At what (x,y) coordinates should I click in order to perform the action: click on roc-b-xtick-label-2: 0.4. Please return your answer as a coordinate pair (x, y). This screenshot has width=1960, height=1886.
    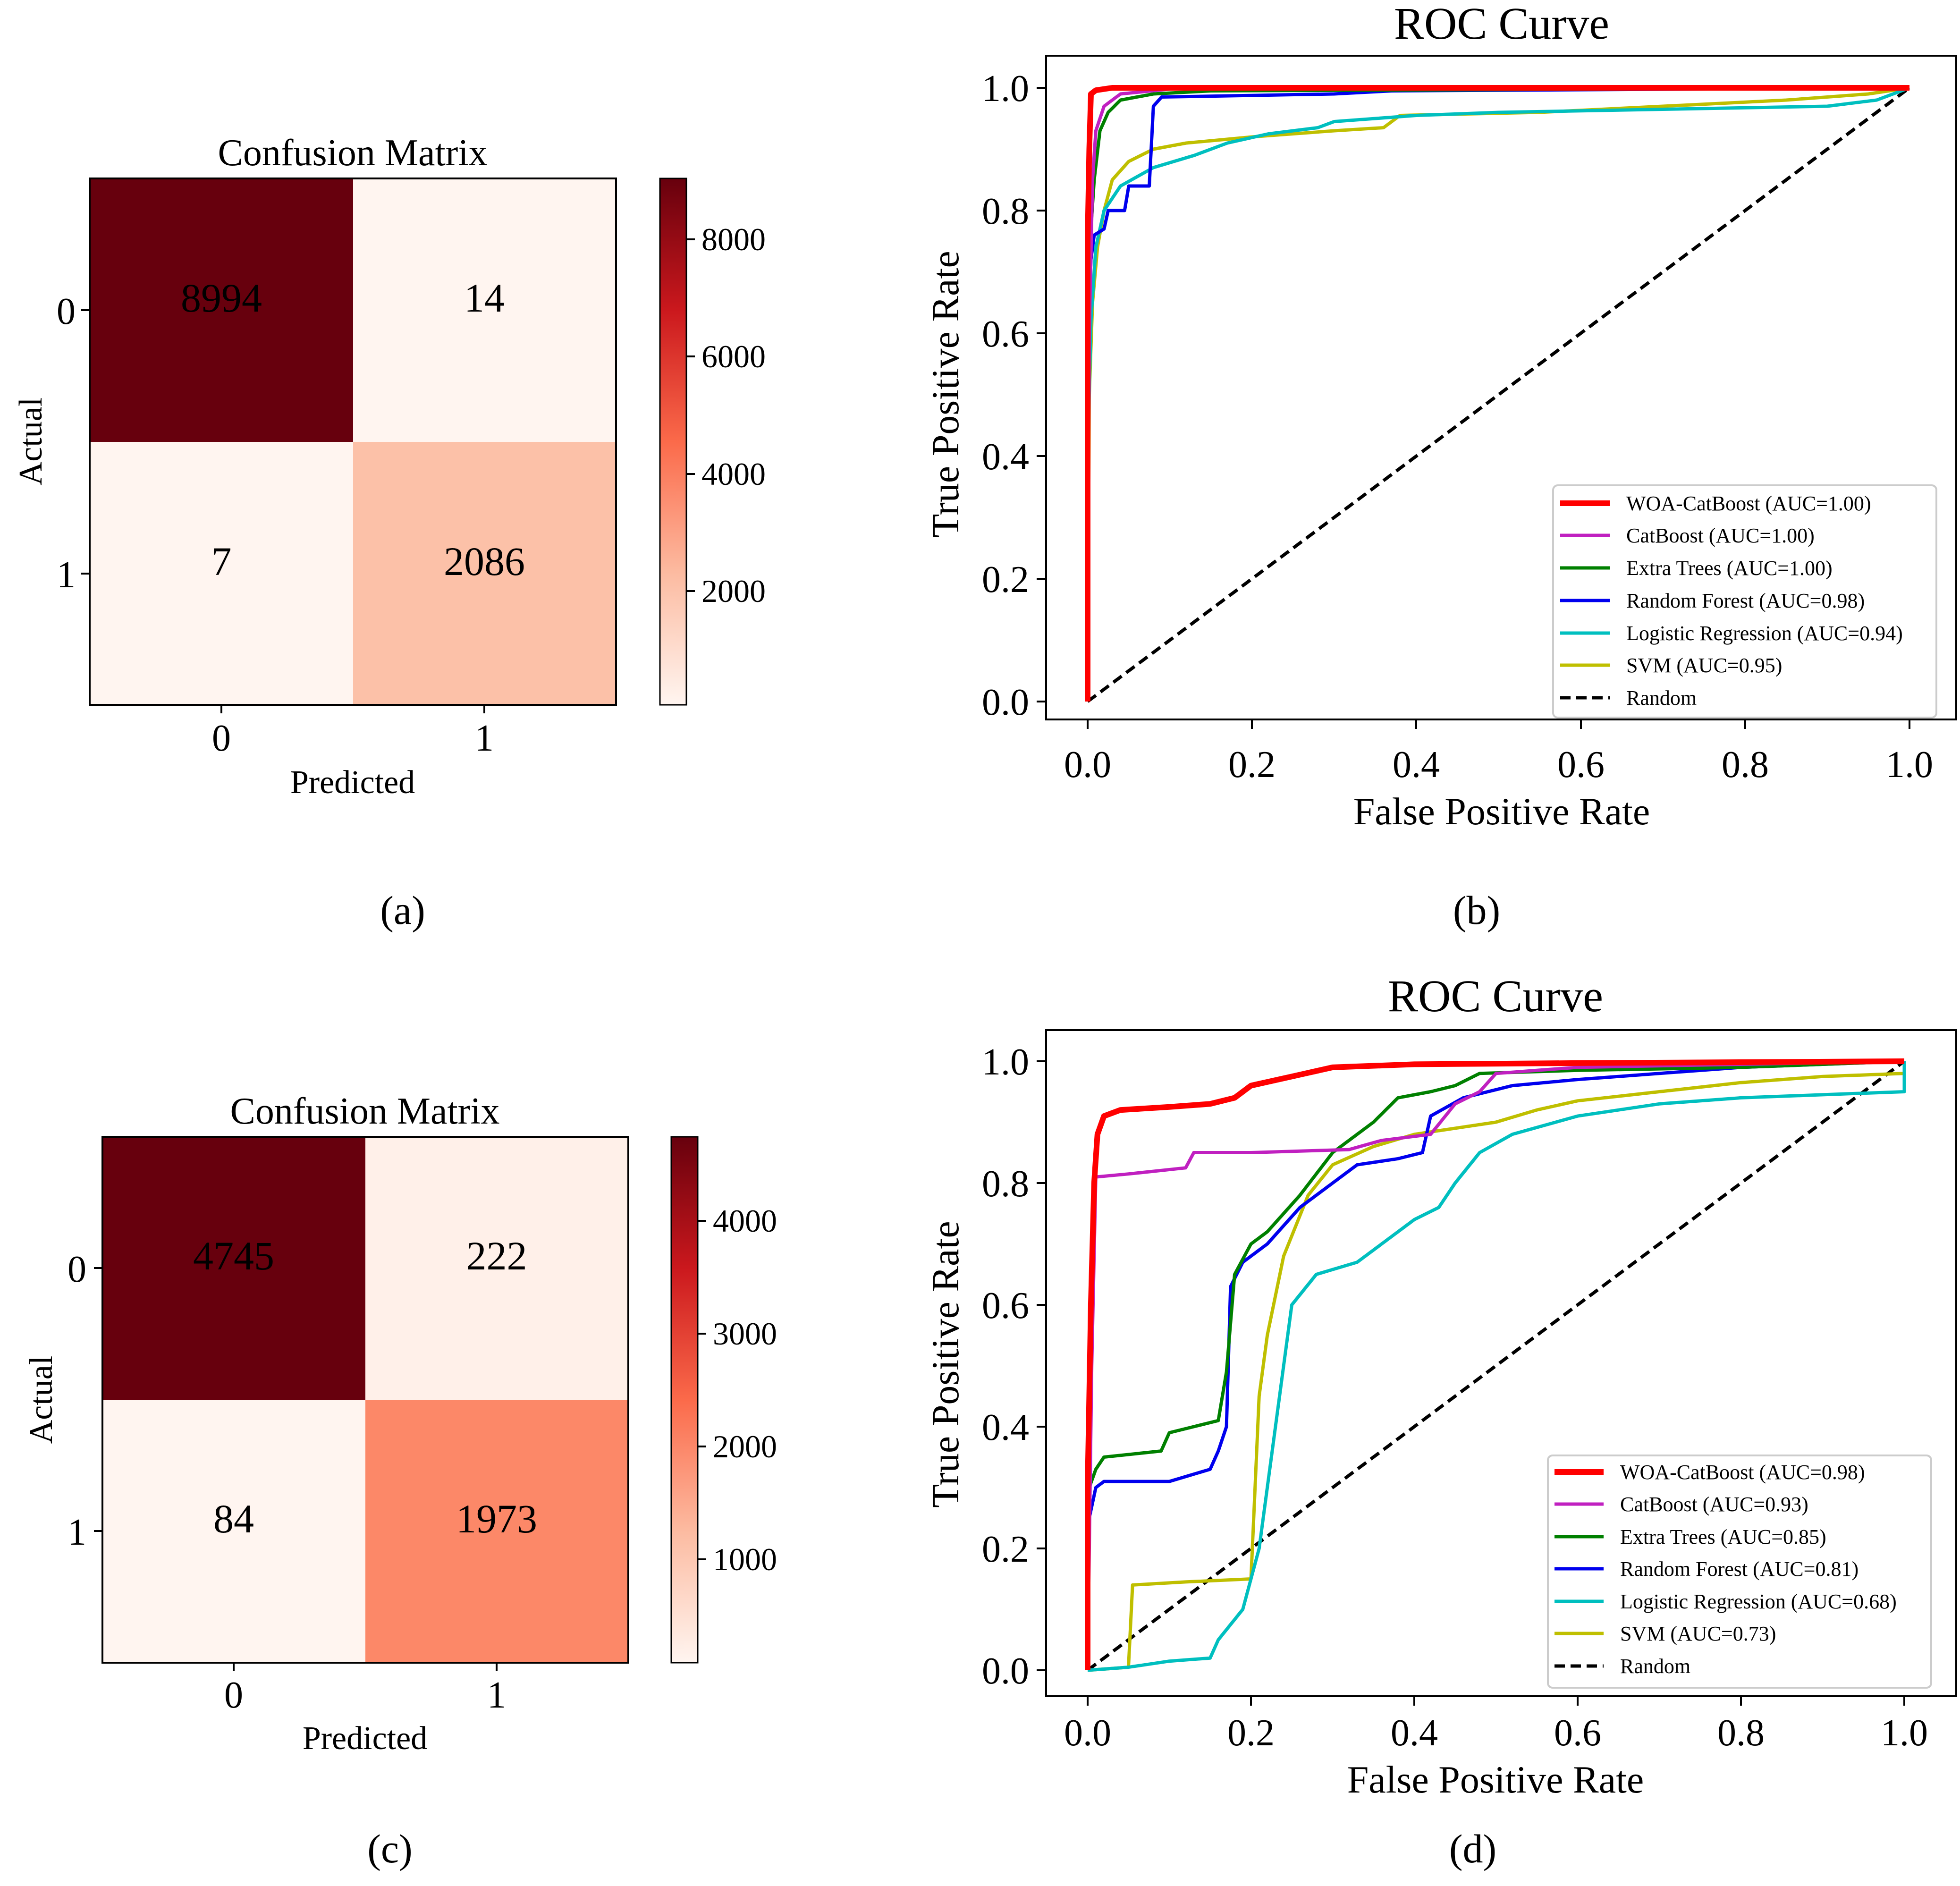
    Looking at the image, I should click on (1417, 765).